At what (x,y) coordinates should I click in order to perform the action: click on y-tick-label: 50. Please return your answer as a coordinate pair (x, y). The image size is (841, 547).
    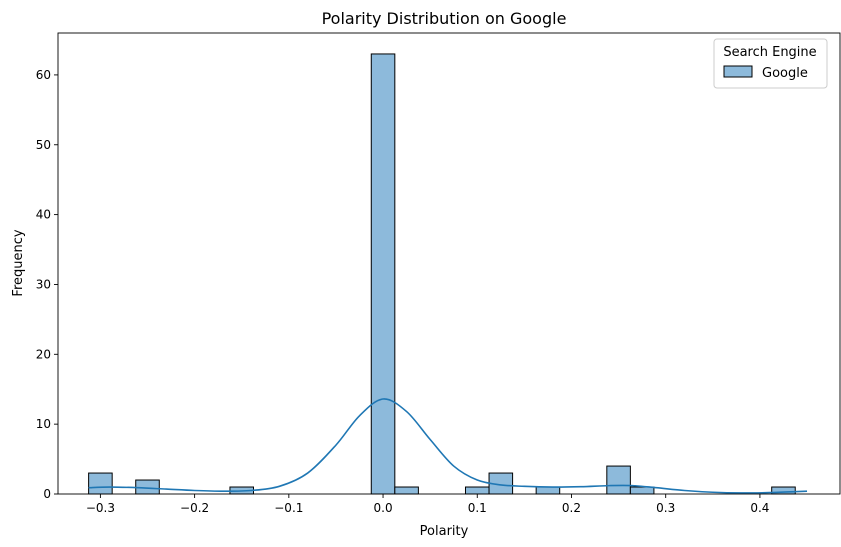
    Looking at the image, I should click on (43, 145).